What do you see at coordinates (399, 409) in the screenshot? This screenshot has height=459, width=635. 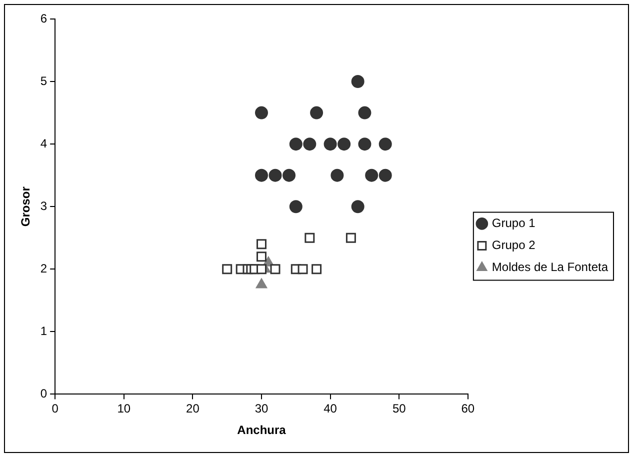 I see `x-tick-label: 50` at bounding box center [399, 409].